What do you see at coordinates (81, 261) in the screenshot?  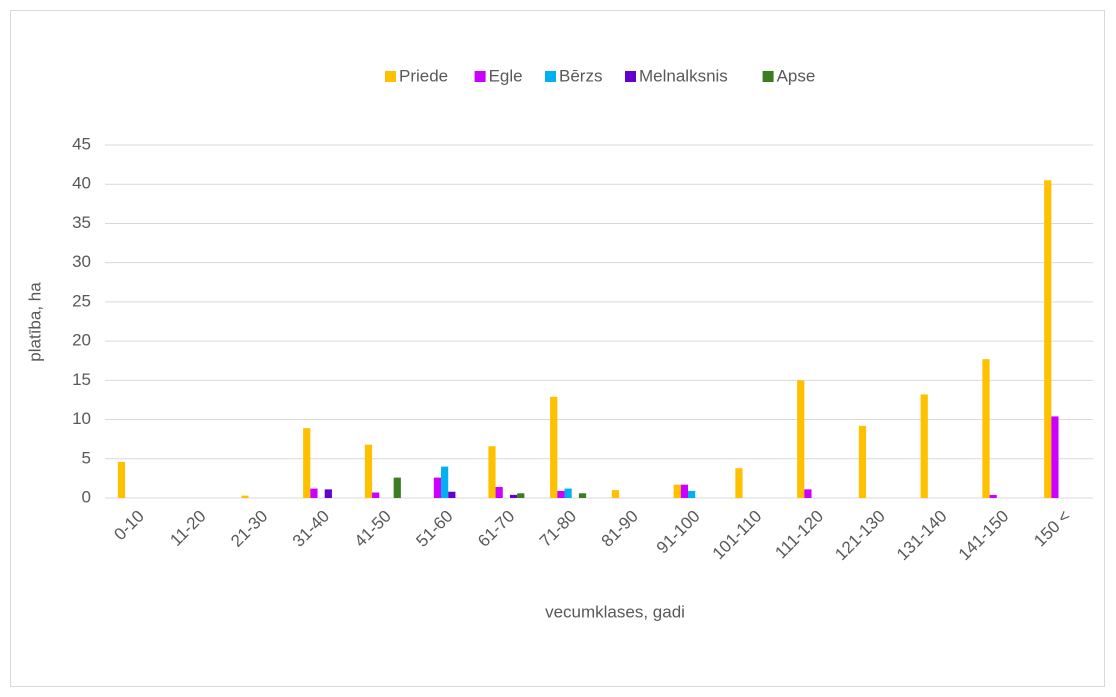 I see `y-tick-label: 30` at bounding box center [81, 261].